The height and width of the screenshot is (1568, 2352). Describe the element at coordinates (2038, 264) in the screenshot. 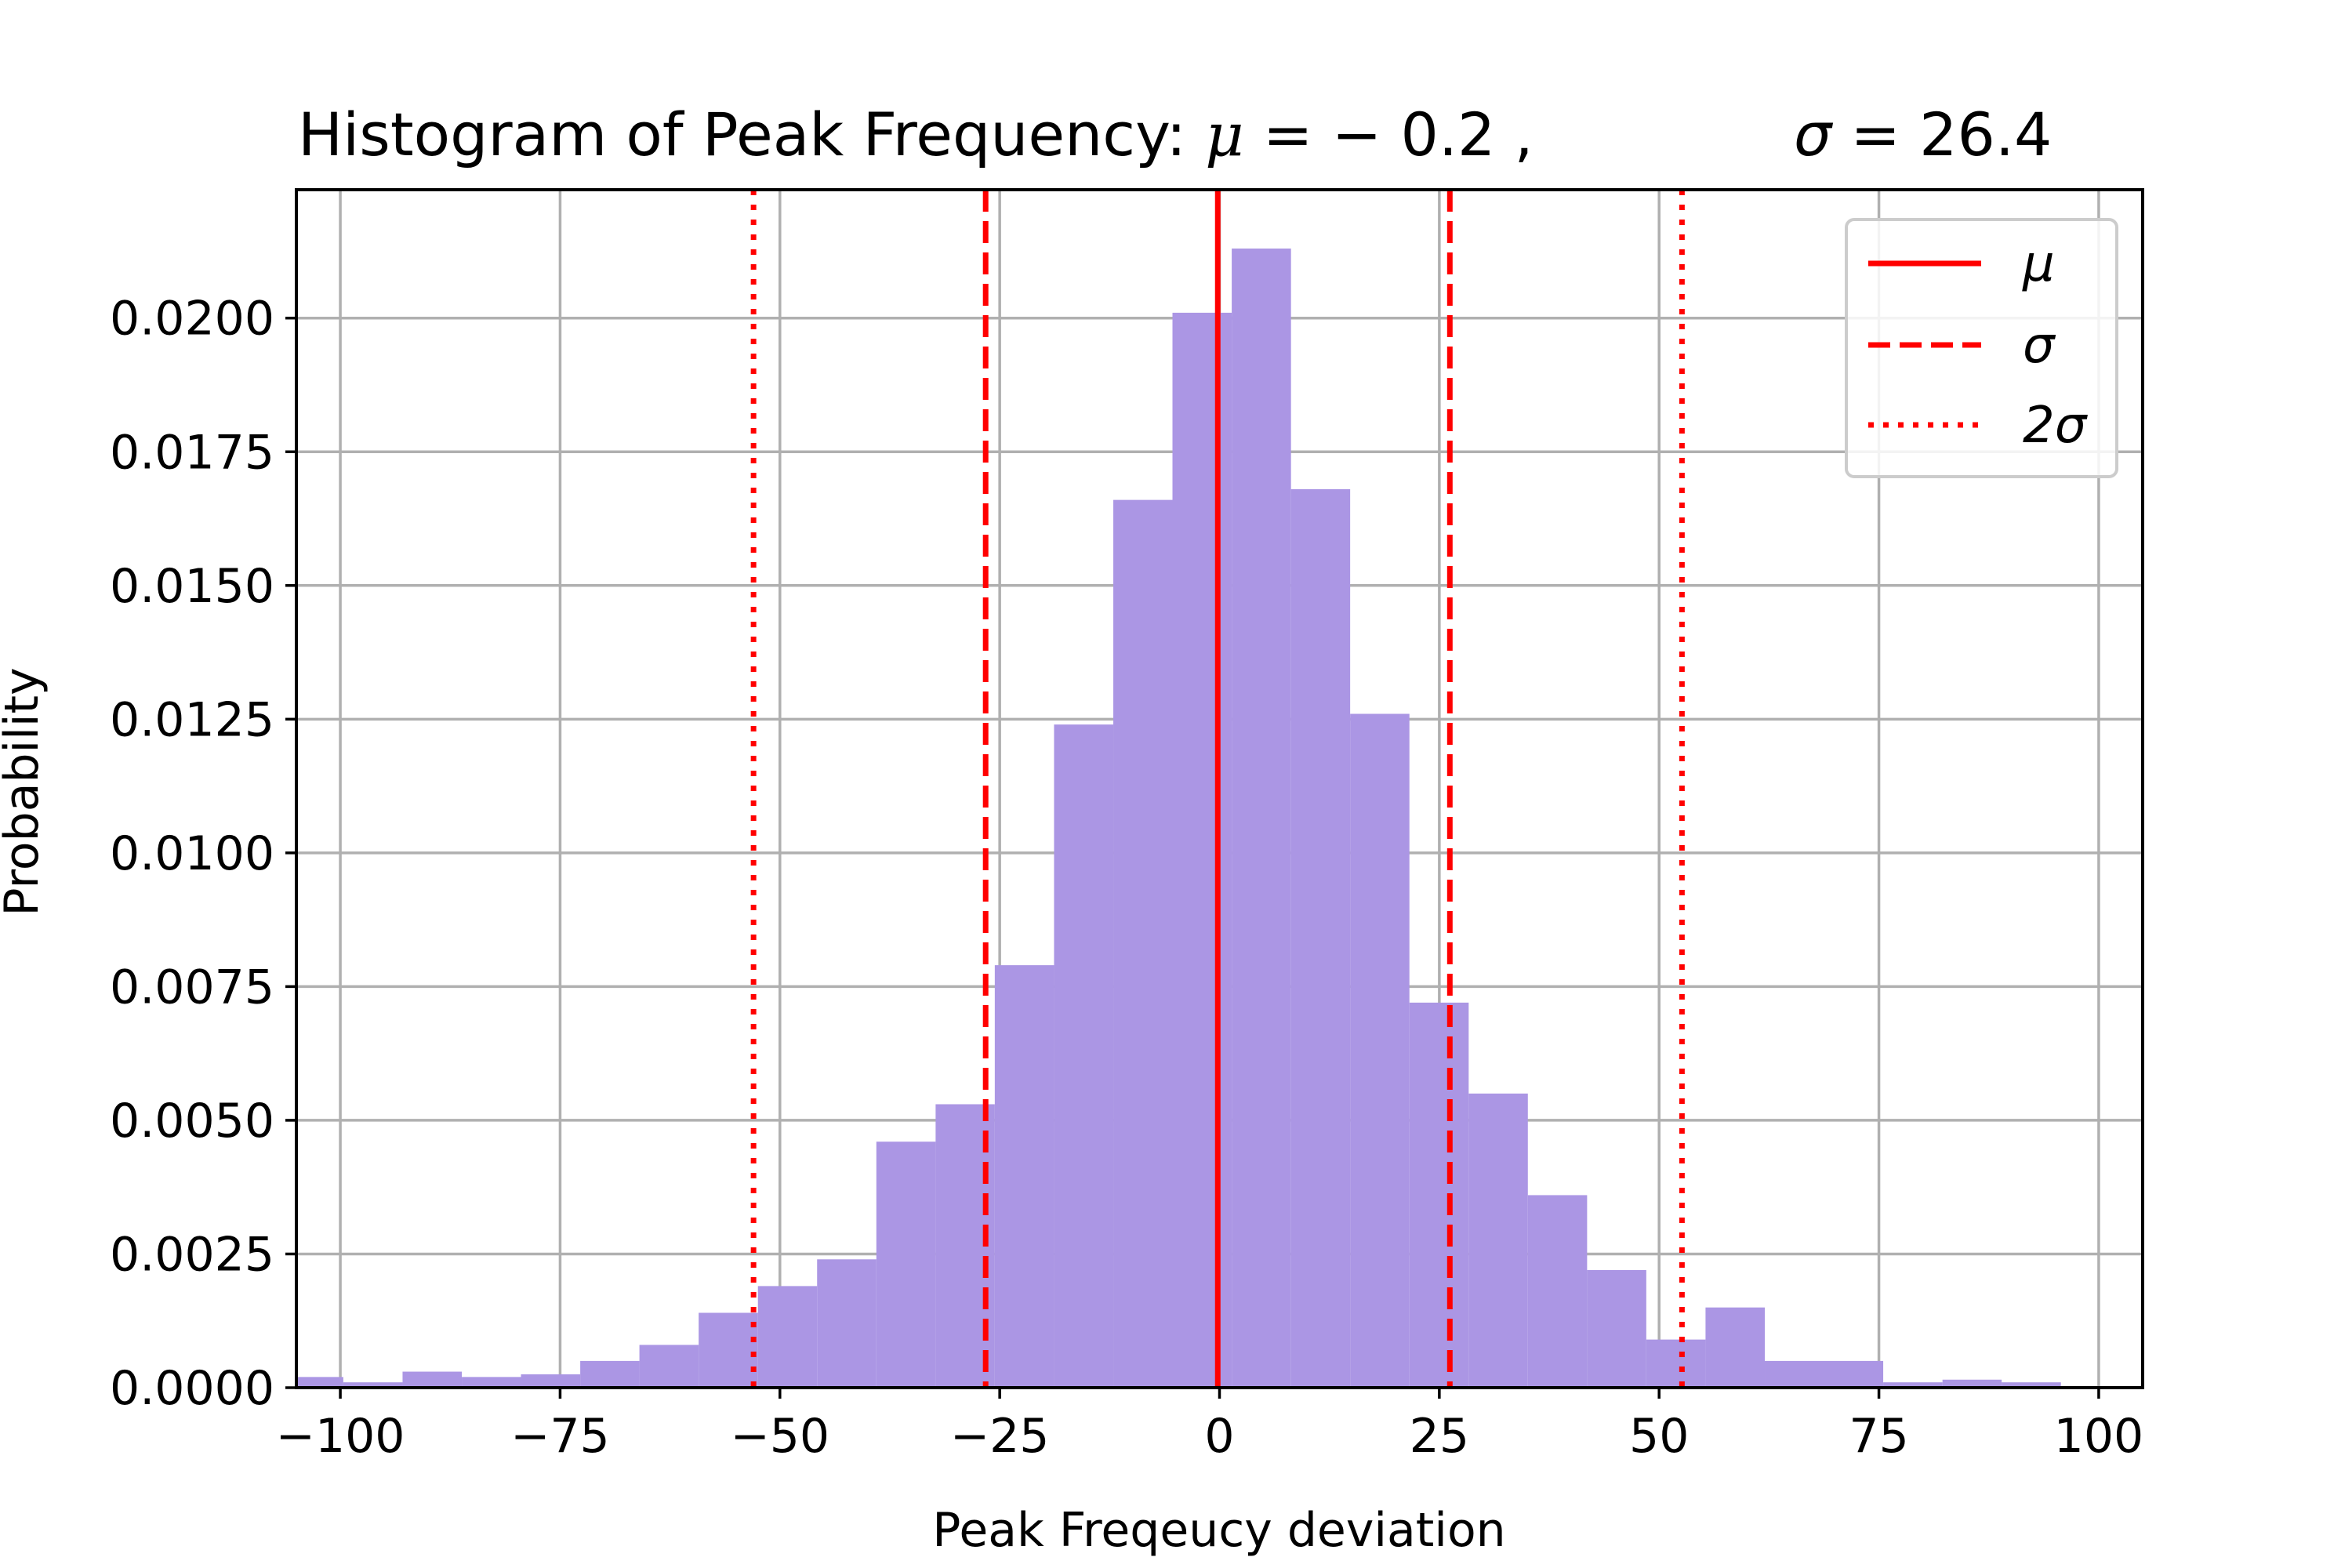

I see `legend-mu-label: μ` at that location.